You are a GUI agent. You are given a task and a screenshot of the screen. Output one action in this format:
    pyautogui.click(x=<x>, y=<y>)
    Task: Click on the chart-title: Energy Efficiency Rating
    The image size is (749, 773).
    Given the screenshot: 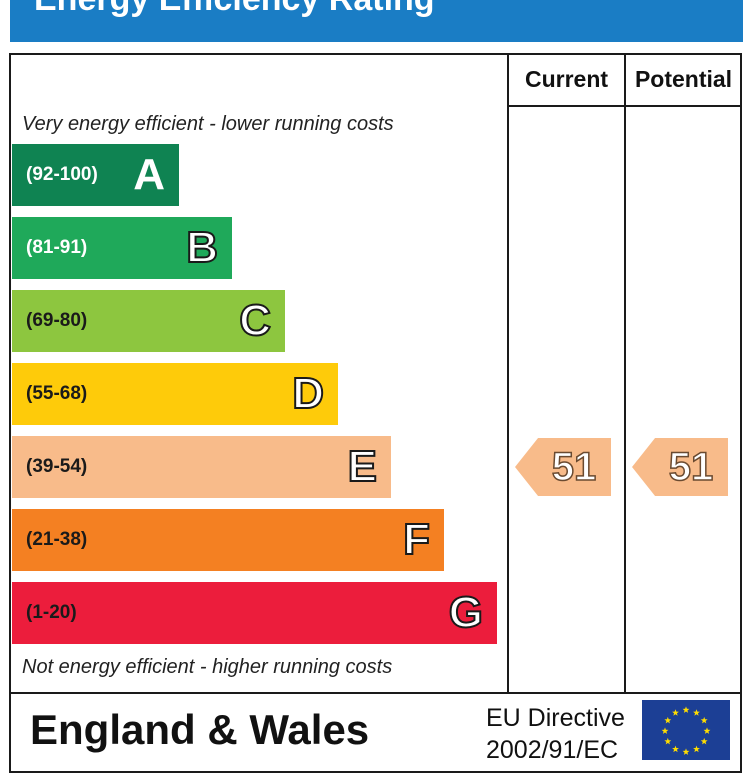 What is the action you would take?
    pyautogui.click(x=234, y=9)
    